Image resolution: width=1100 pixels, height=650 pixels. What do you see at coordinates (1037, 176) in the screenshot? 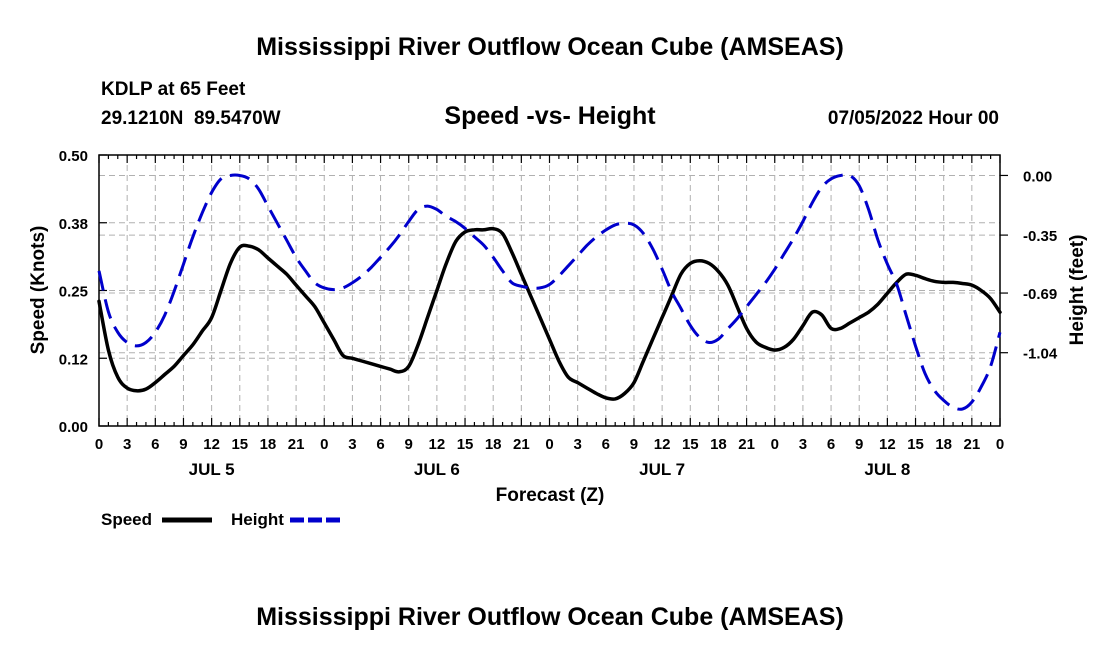
I see `y-tick-label-right: 0.00` at bounding box center [1037, 176].